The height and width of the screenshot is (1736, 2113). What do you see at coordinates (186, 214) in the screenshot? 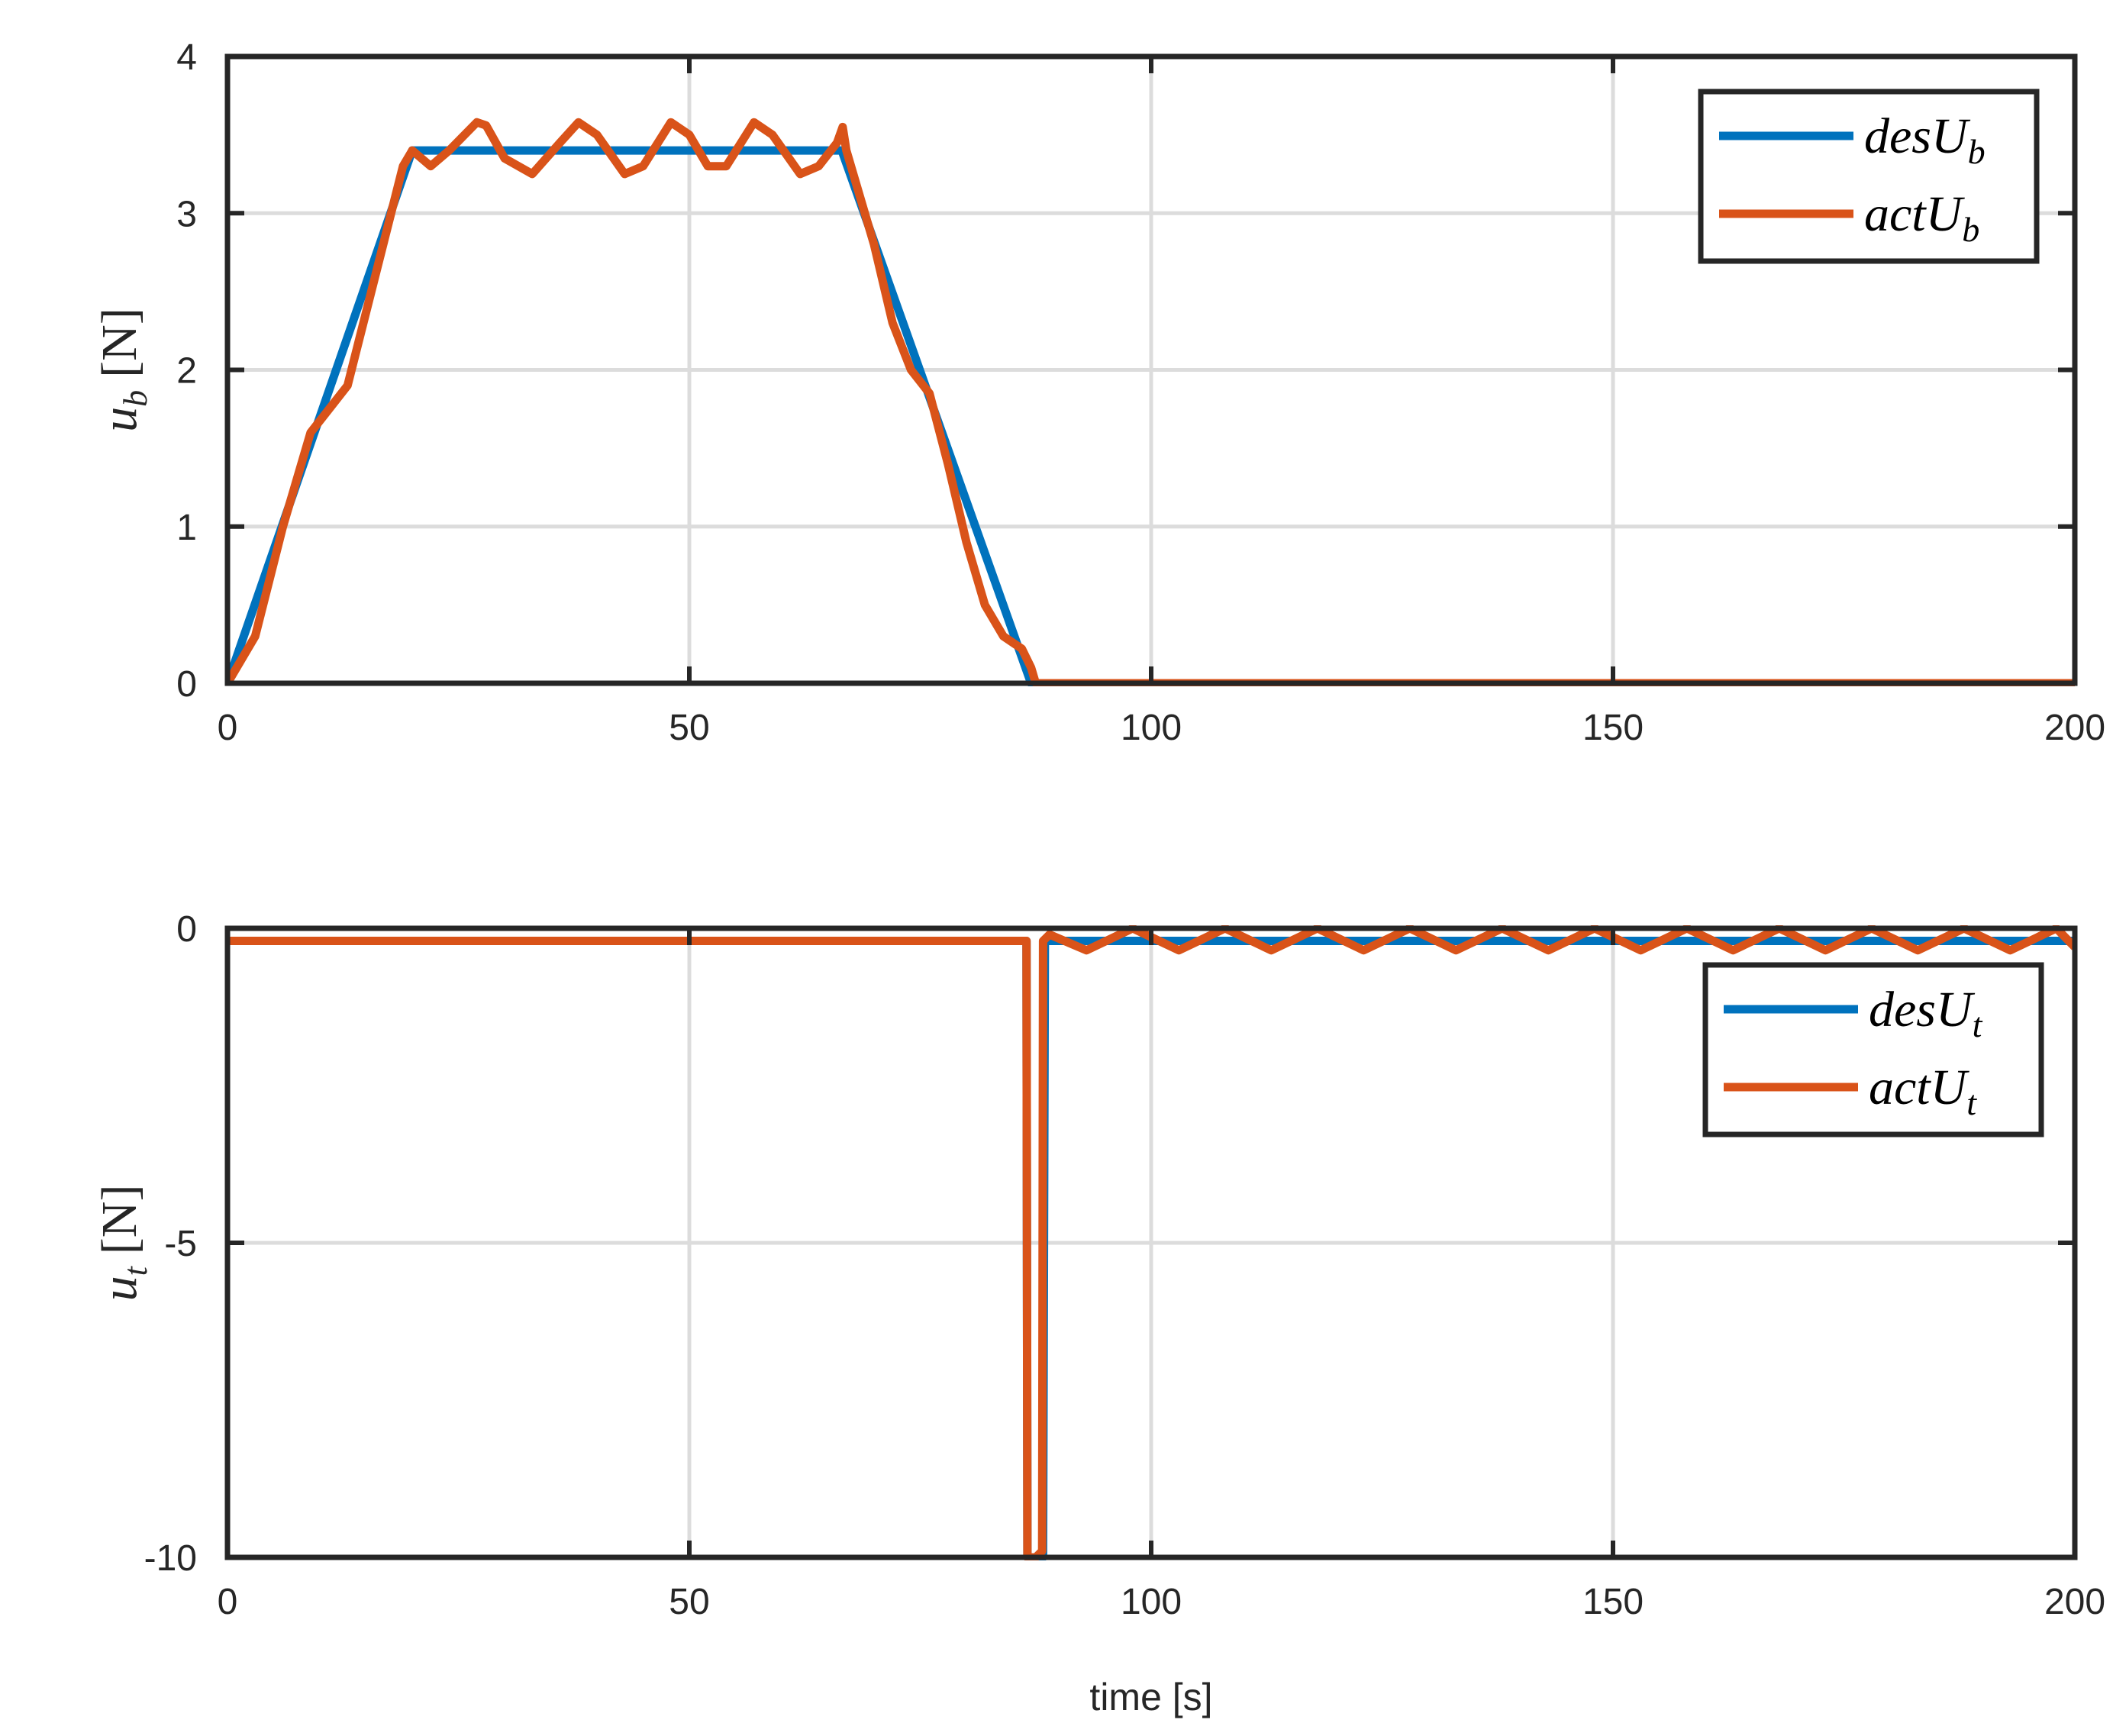
I see `y-tick-label: 3` at bounding box center [186, 214].